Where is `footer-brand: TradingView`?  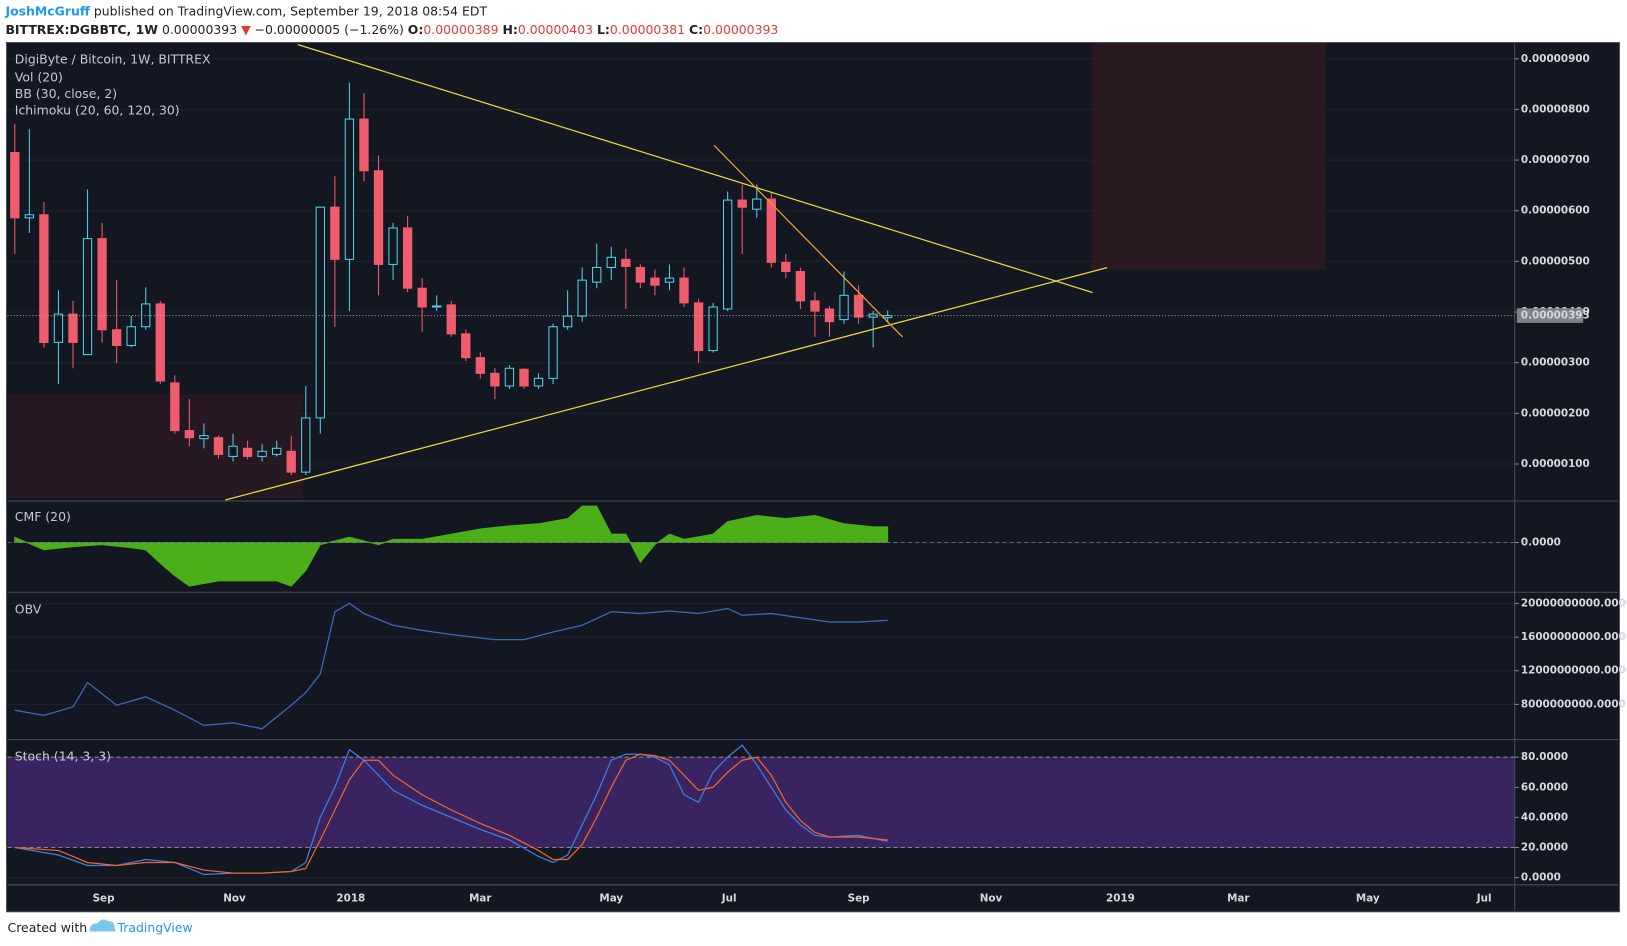
footer-brand: TradingView is located at coordinates (154, 927).